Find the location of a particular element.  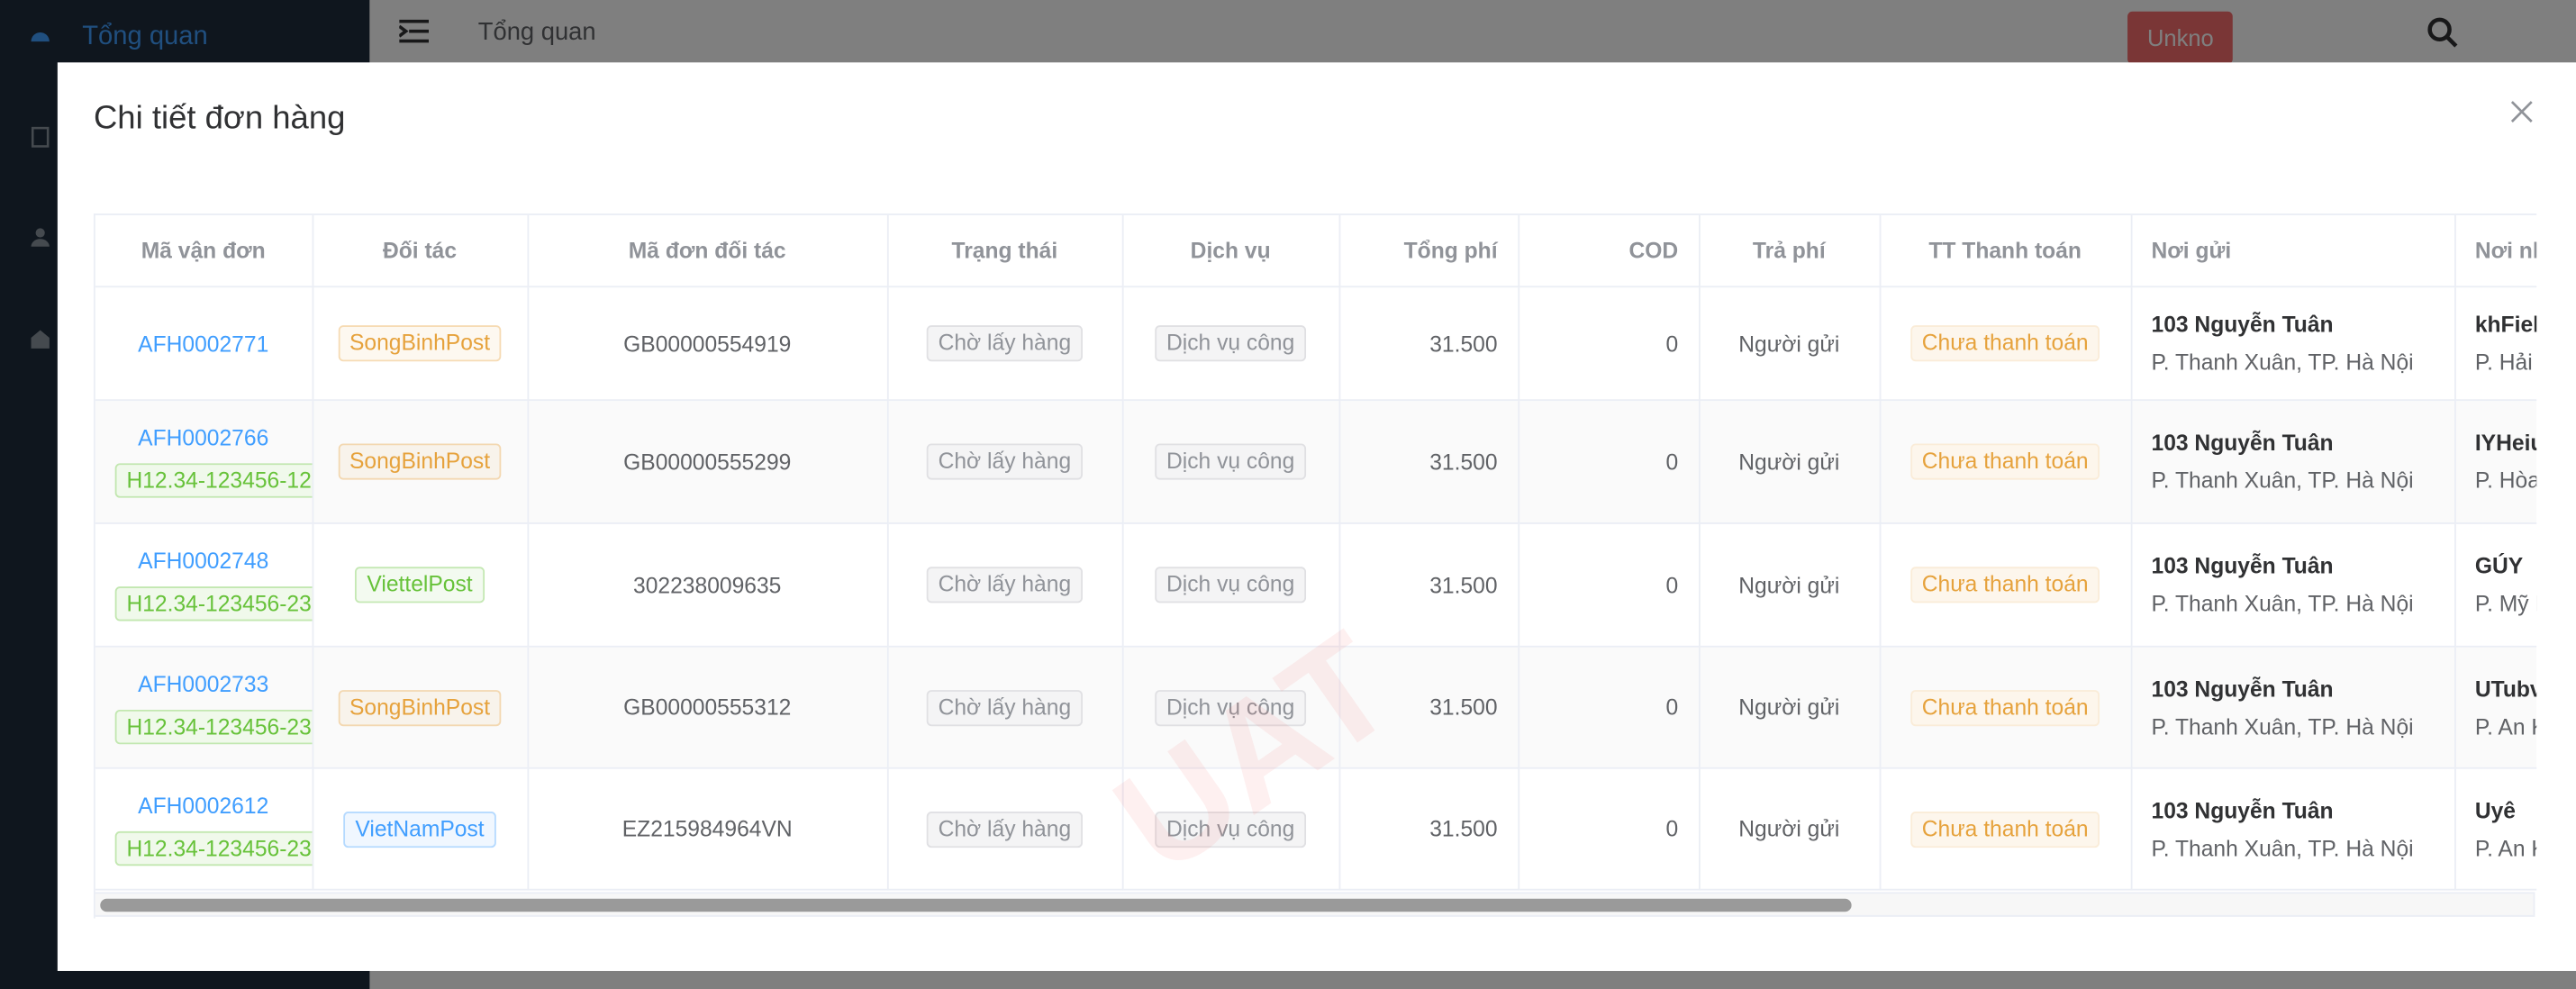

tracking-cell: AFH0002771 is located at coordinates (204, 344).